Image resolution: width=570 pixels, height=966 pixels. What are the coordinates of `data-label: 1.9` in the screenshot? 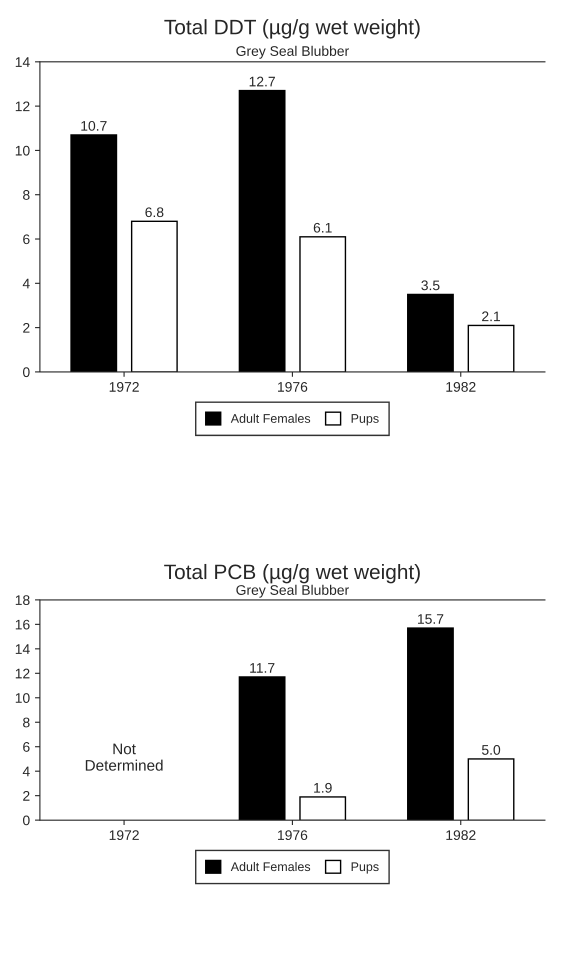 It's located at (323, 787).